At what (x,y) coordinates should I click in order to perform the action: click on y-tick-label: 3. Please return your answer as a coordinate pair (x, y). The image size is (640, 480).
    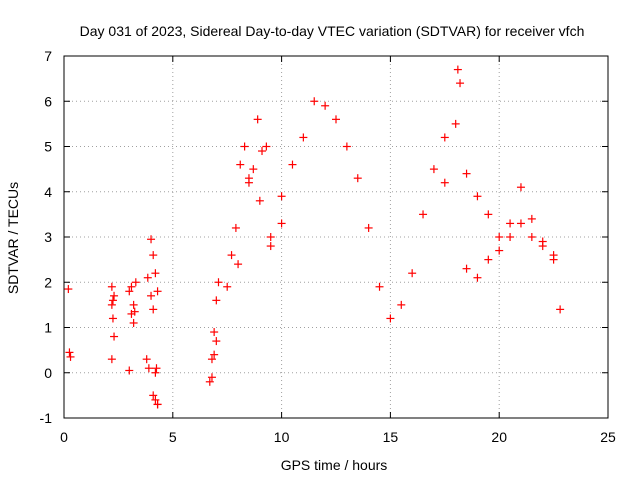
    Looking at the image, I should click on (48, 237).